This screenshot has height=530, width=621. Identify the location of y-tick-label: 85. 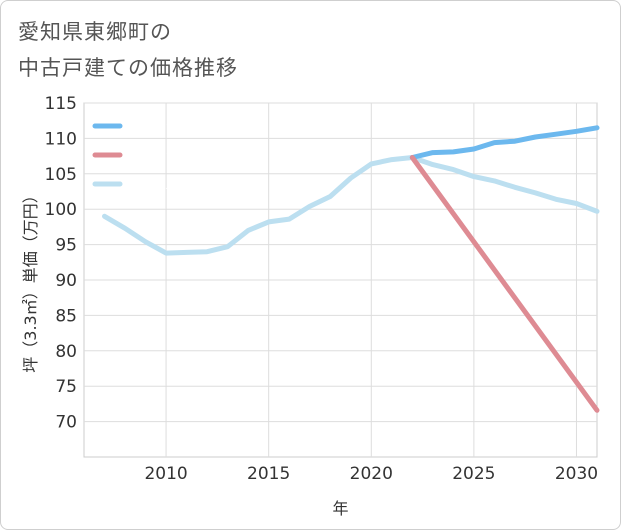
(66, 316).